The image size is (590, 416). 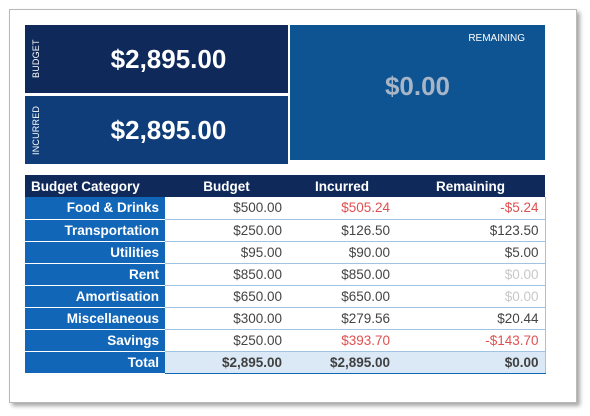 What do you see at coordinates (36, 130) in the screenshot?
I see `incurred-tile-label: INCURRED` at bounding box center [36, 130].